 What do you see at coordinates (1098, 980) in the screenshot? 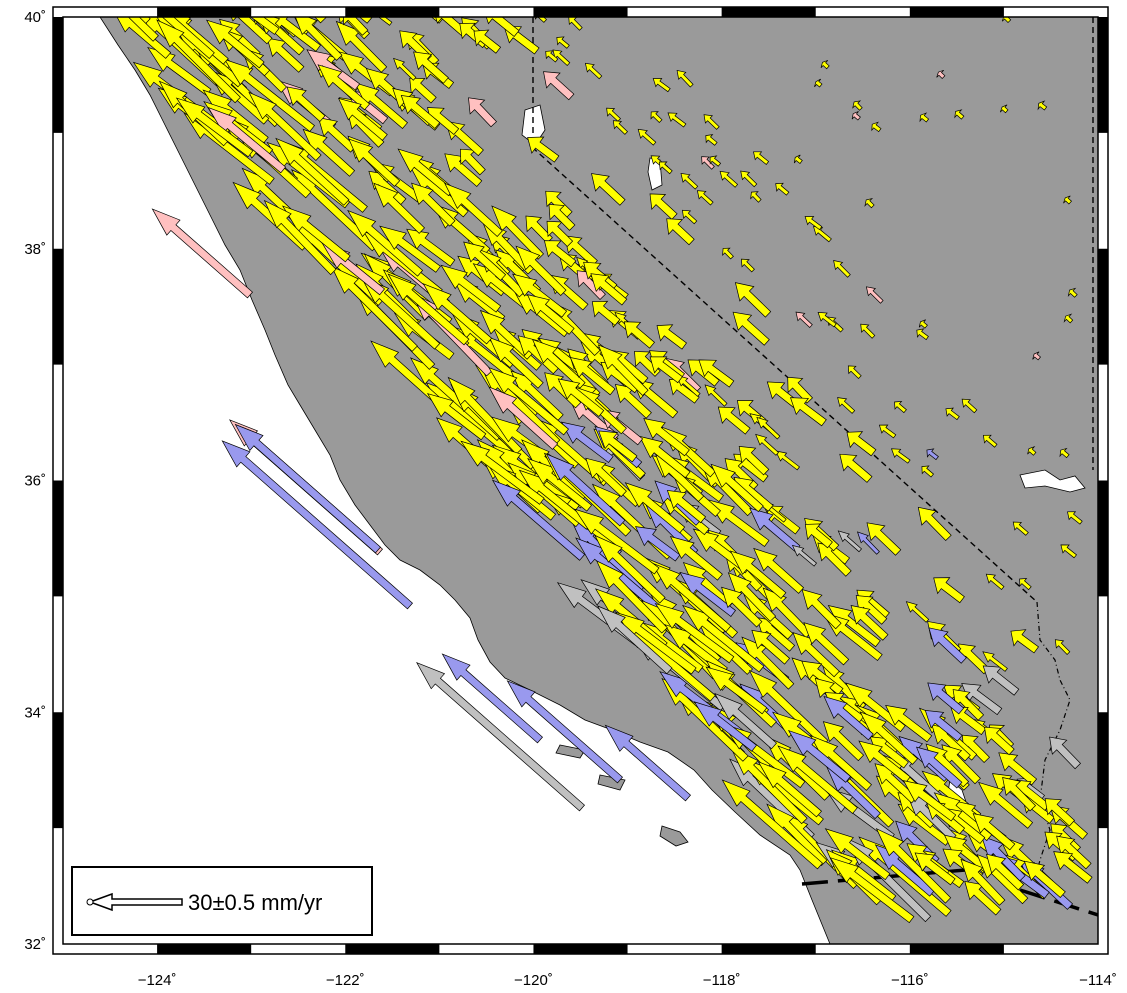
I see `longitude-tick-label: −114˚` at bounding box center [1098, 980].